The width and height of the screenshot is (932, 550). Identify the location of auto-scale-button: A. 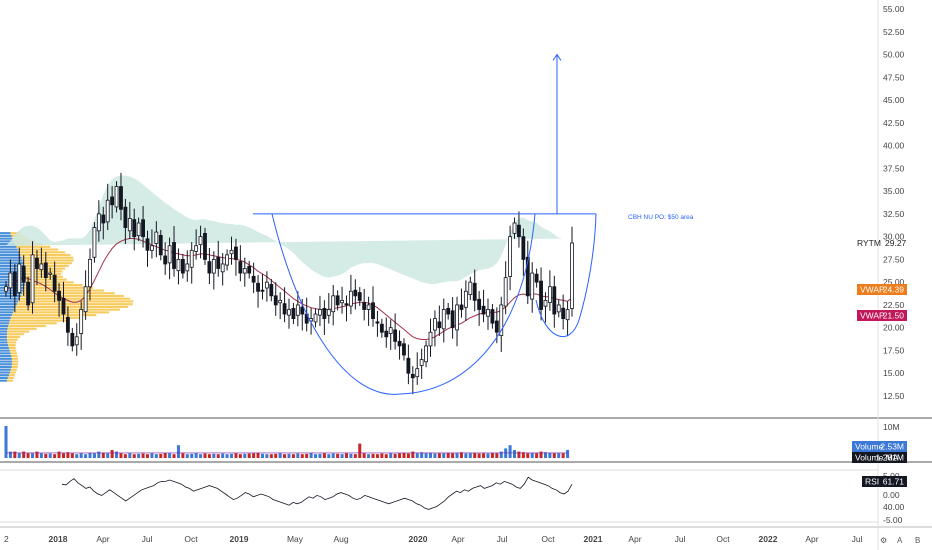
(900, 540).